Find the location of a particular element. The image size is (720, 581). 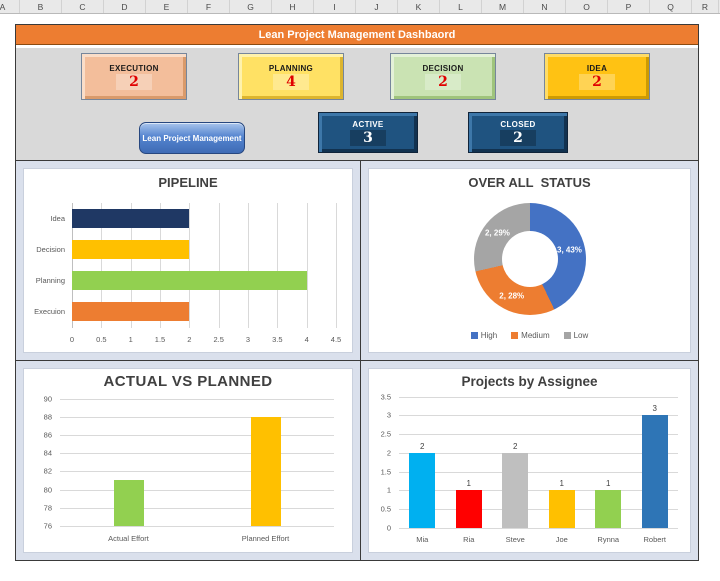

donut-legend: High Medium Low is located at coordinates (529, 335).